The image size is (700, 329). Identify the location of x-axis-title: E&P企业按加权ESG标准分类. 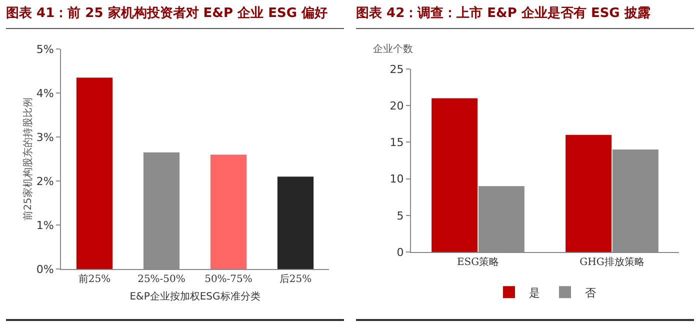
(195, 296).